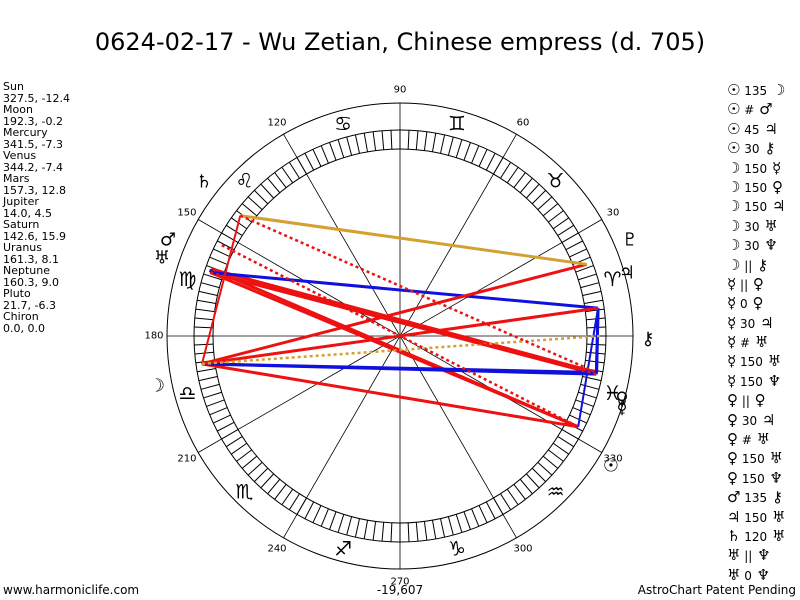 Image resolution: width=800 pixels, height=600 pixels. What do you see at coordinates (732, 361) in the screenshot?
I see `aspect-planet-a: ☿` at bounding box center [732, 361].